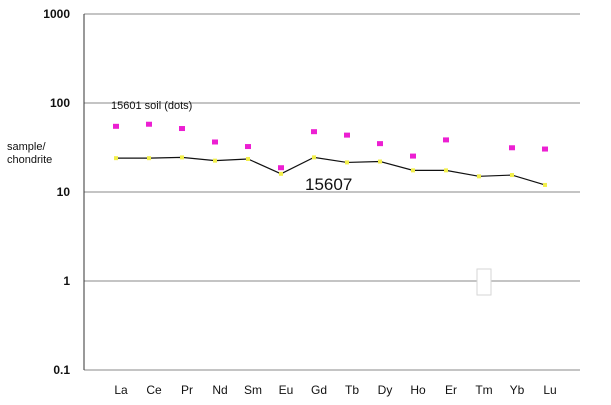 The height and width of the screenshot is (405, 611). I want to click on x-tick-Ho: Ho, so click(418, 390).